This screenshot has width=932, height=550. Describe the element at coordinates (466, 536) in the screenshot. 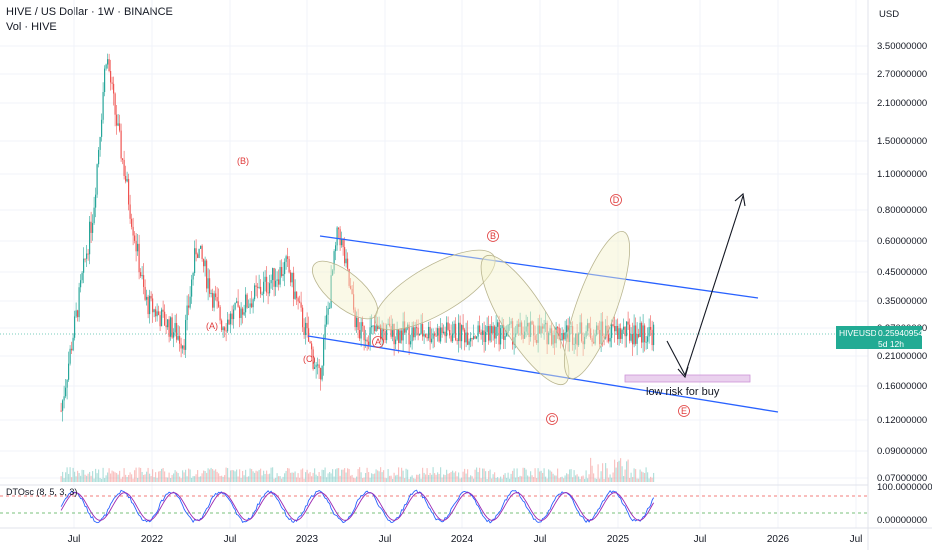

I see `time-axis: Jul 2022 Jul 2023 Jul 2024 Jul 2025 Jul 2026 Jul` at that location.